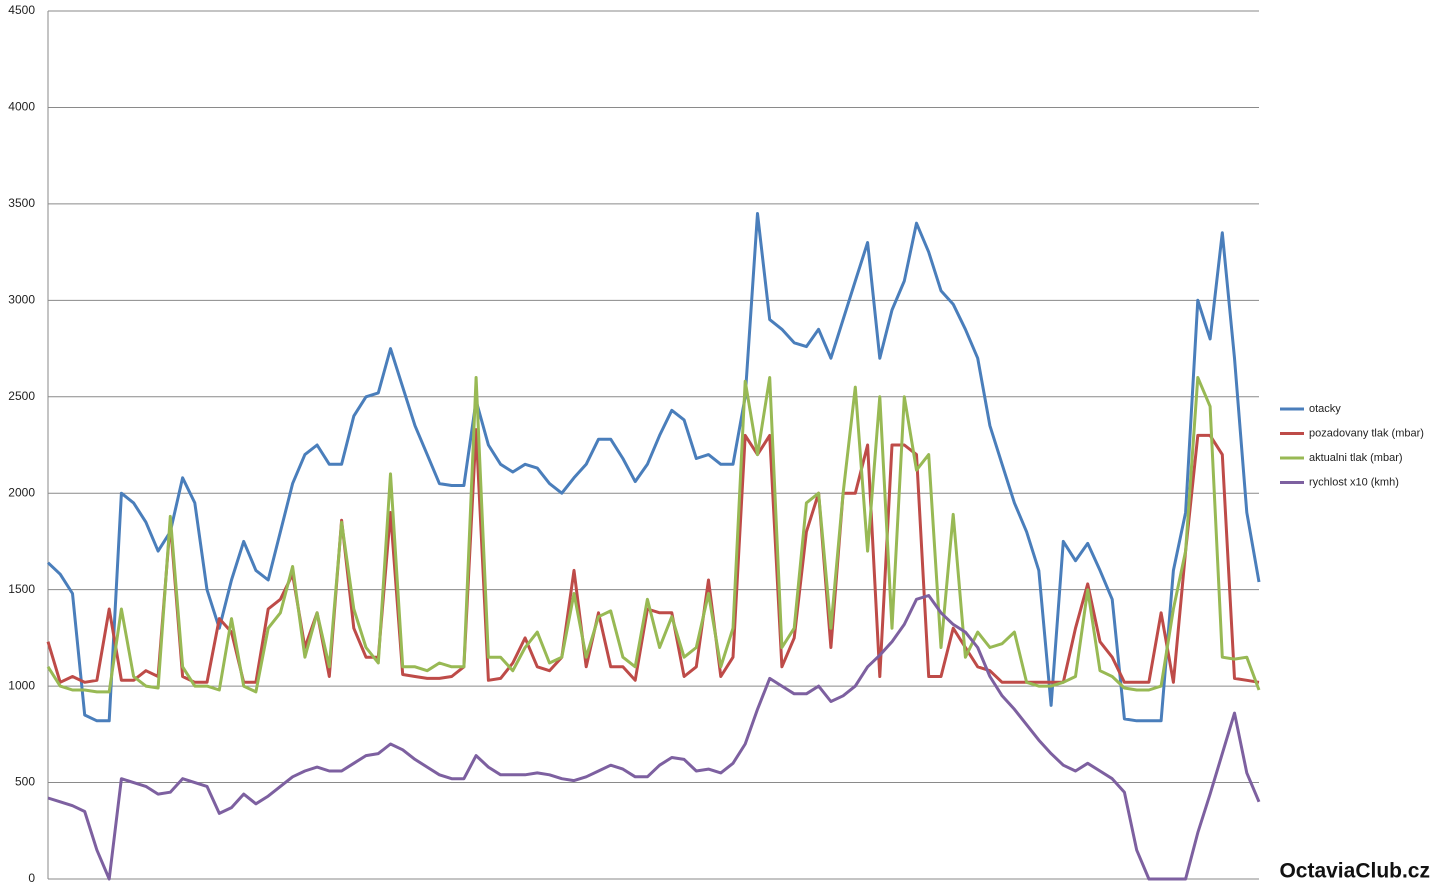  What do you see at coordinates (21, 396) in the screenshot?
I see `y-tick-label: 2500` at bounding box center [21, 396].